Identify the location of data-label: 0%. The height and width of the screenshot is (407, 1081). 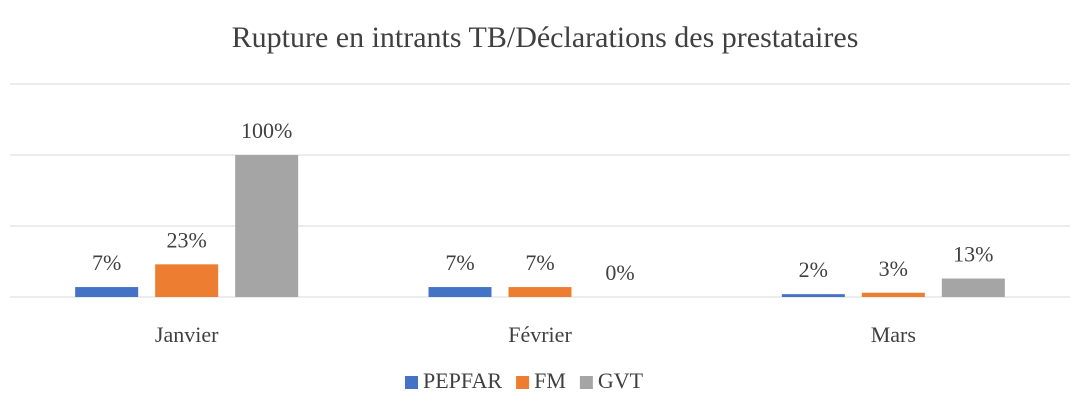
(619, 272).